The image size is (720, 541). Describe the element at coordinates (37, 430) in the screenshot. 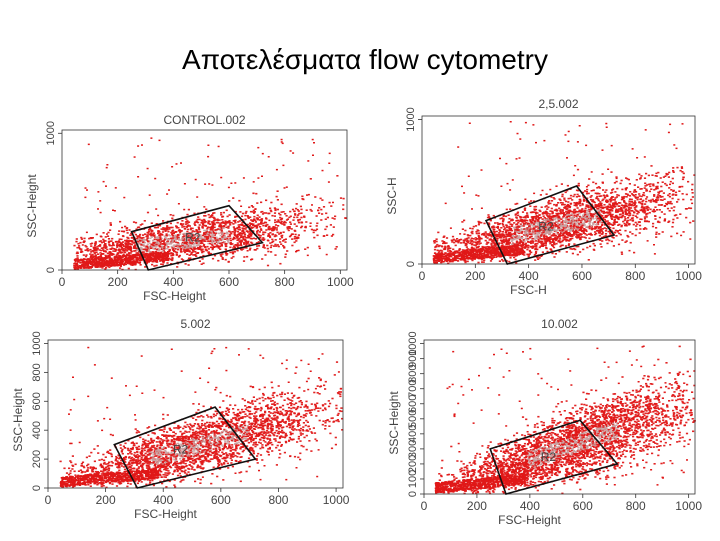

I see `y-tick-label: 400` at that location.